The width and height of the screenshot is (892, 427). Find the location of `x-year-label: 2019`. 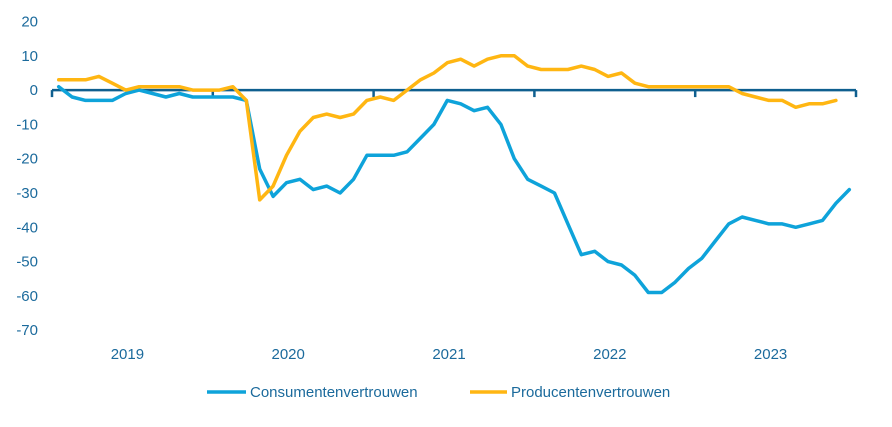

x-year-label: 2019 is located at coordinates (127, 354).